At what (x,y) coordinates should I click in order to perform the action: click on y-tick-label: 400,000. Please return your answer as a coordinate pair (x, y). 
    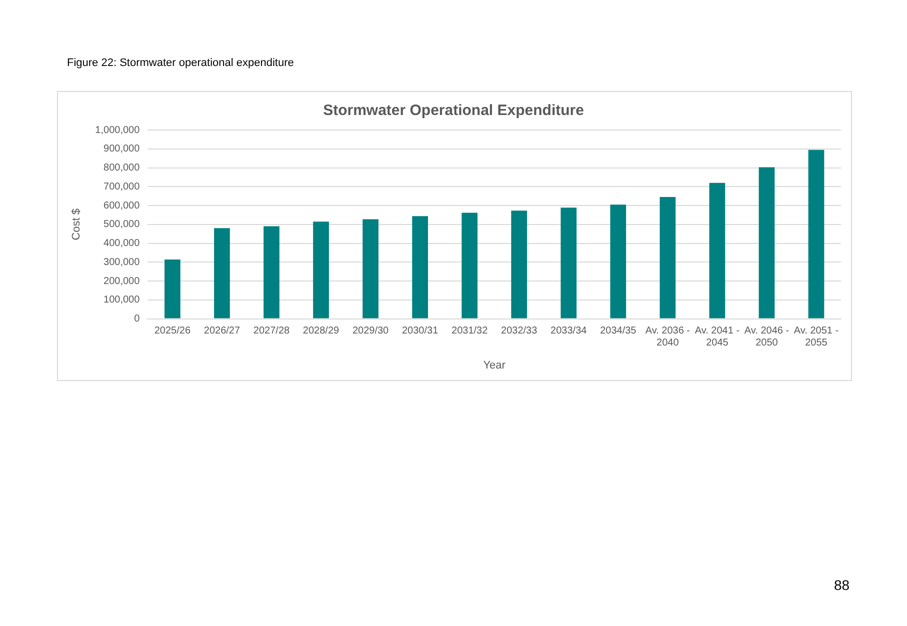
    Looking at the image, I should click on (122, 244).